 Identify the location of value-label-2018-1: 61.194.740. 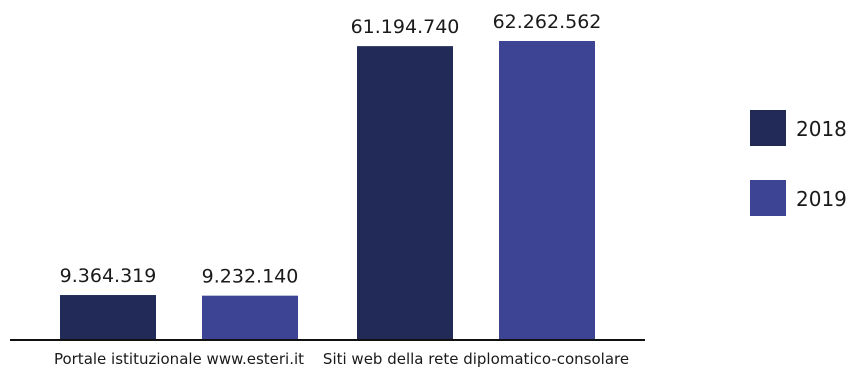
(405, 27).